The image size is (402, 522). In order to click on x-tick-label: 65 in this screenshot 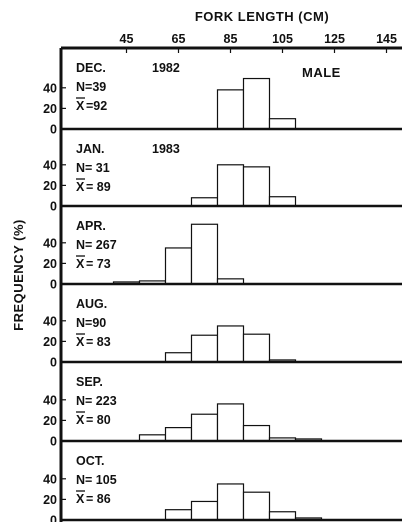, I will do `click(179, 39)`.